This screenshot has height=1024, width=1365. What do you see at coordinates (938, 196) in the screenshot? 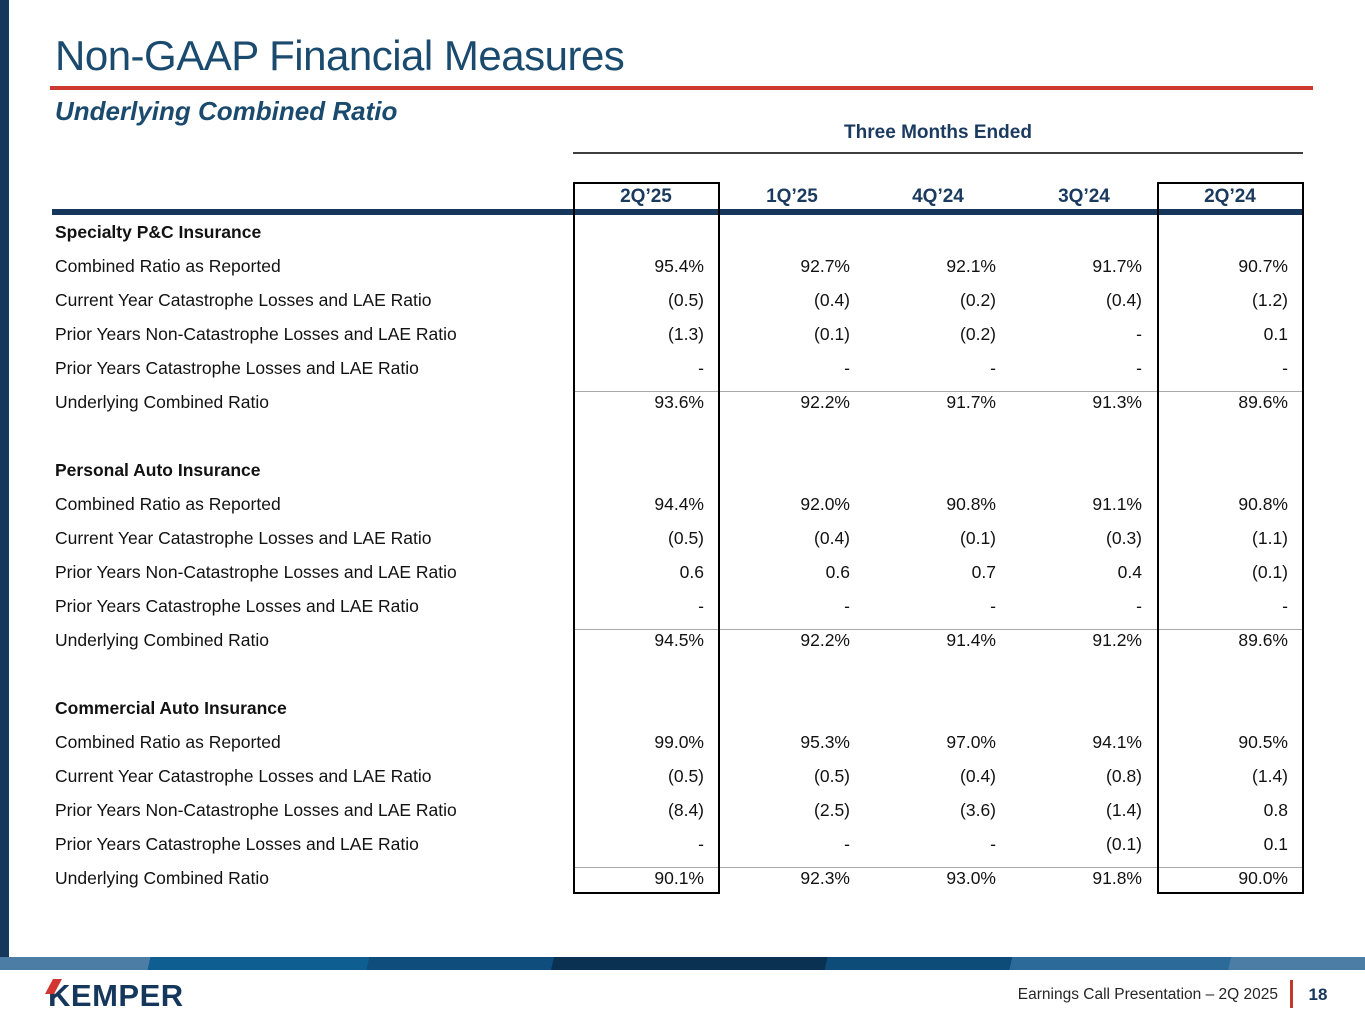
I see `column-header-4q24: 4Q’24` at bounding box center [938, 196].